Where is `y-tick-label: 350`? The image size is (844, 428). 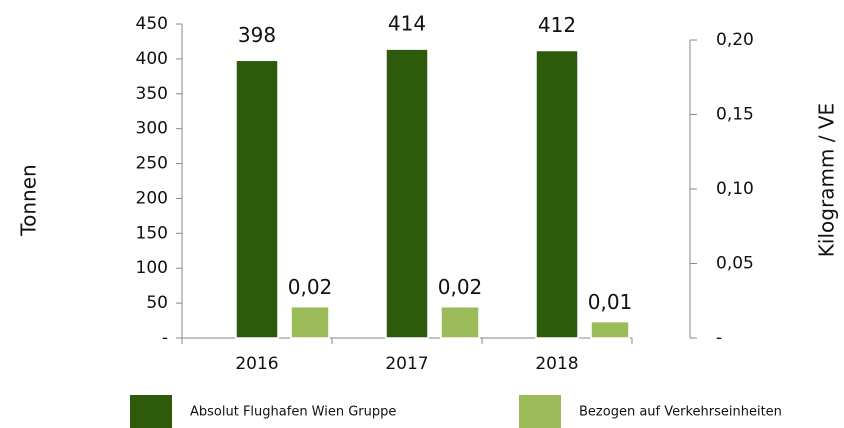
y-tick-label: 350 is located at coordinates (152, 94).